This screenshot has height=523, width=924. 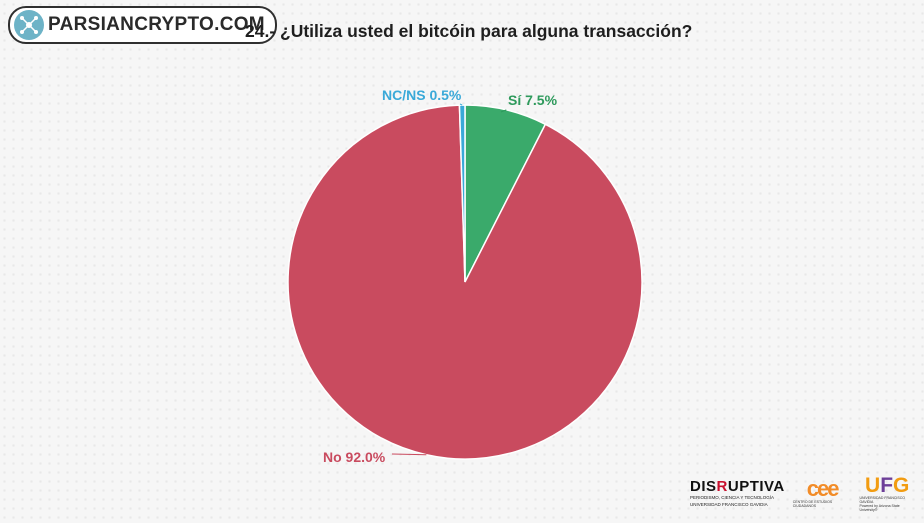 What do you see at coordinates (422, 95) in the screenshot?
I see `slice-label: NC/NS 0.5%` at bounding box center [422, 95].